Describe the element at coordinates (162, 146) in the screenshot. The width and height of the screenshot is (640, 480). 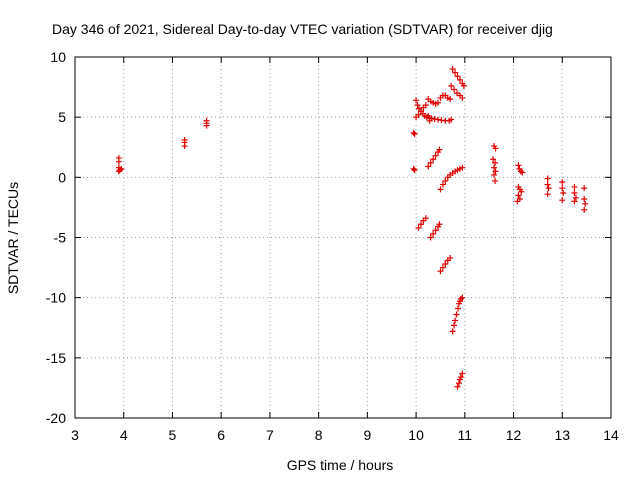
I see `series-pre-9h` at that location.